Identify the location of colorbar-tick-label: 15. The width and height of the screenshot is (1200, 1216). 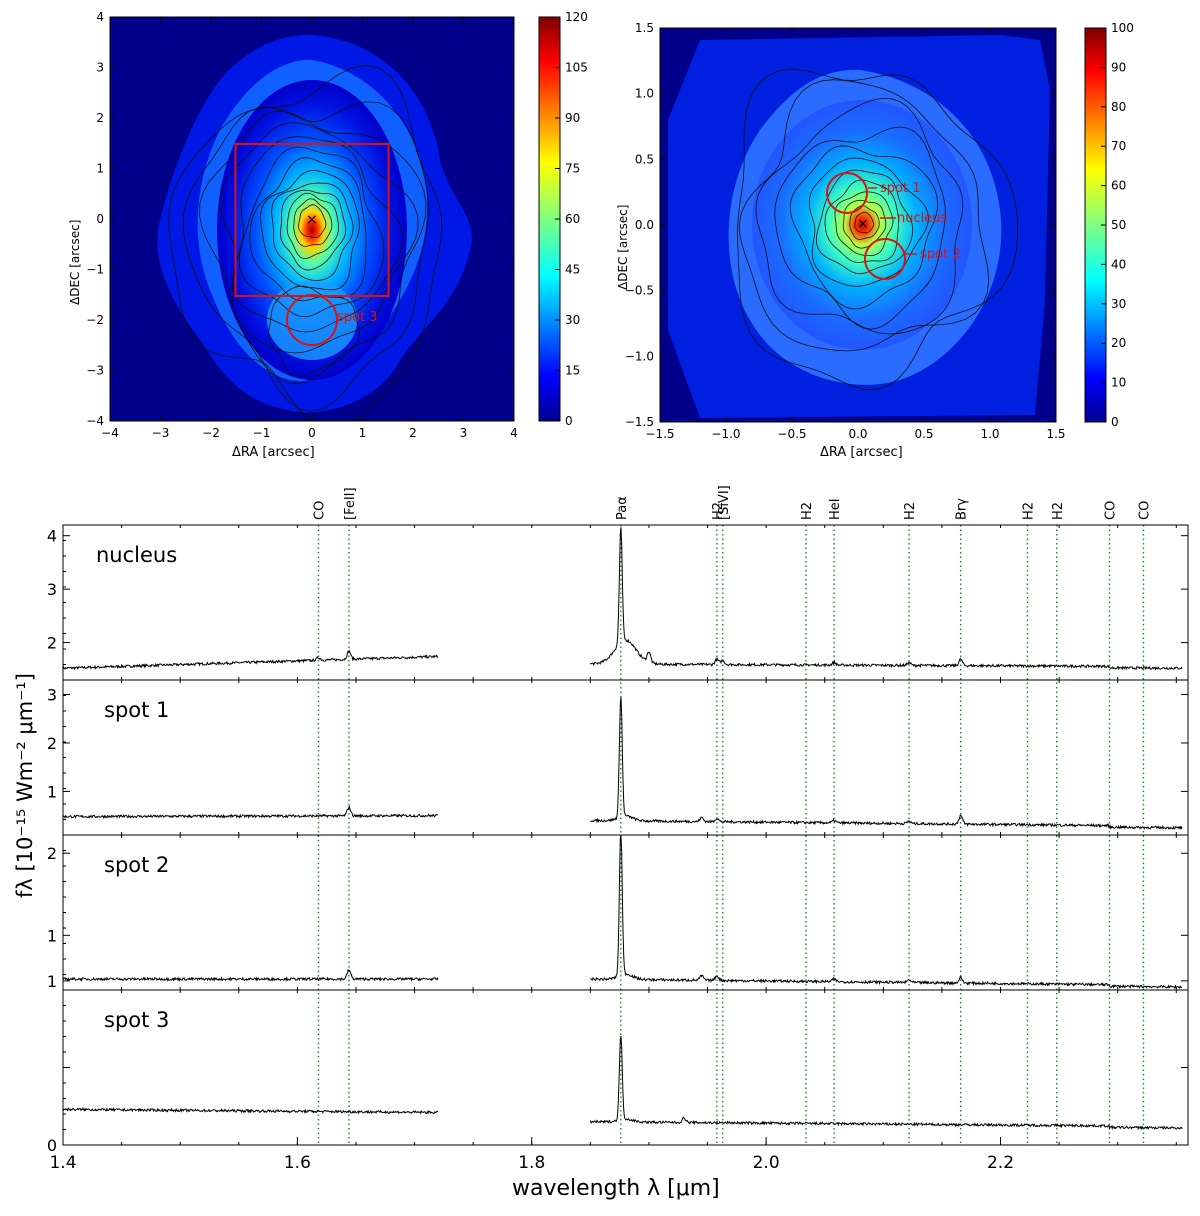
(572, 371).